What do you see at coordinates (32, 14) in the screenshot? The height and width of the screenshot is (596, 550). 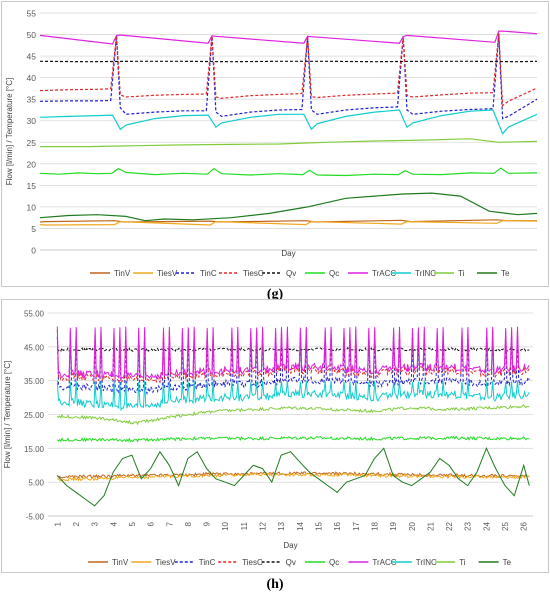 I see `y-tick-label: 55` at bounding box center [32, 14].